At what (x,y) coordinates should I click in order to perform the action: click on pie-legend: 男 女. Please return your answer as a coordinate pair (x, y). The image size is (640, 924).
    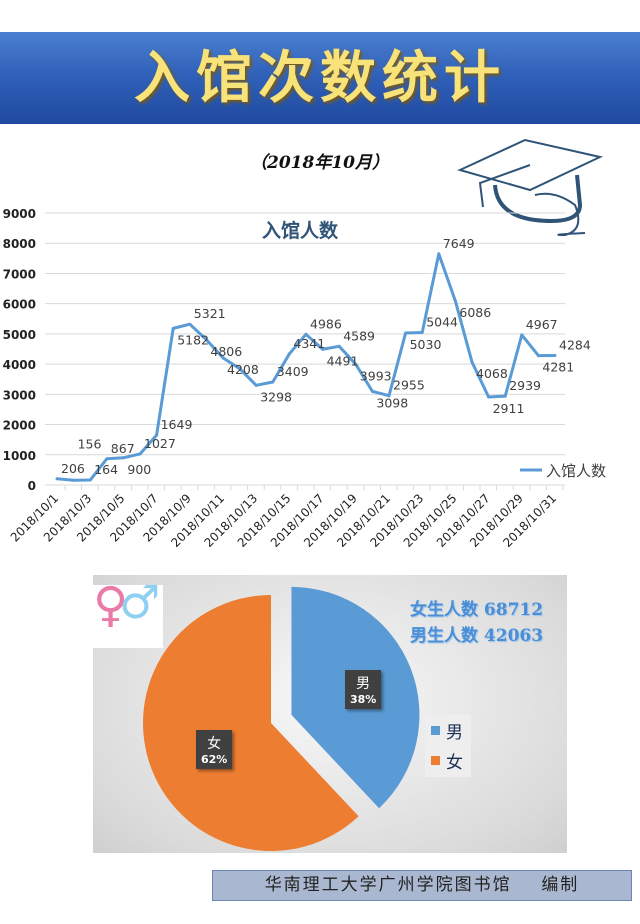
    Looking at the image, I should click on (448, 746).